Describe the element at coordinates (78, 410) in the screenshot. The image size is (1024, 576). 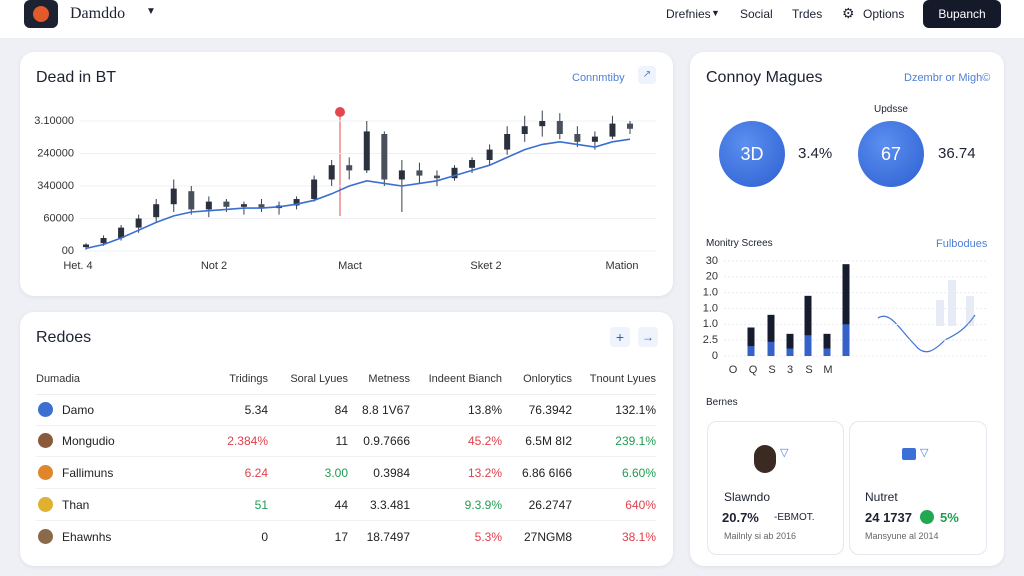
I see `row-name: Damo` at that location.